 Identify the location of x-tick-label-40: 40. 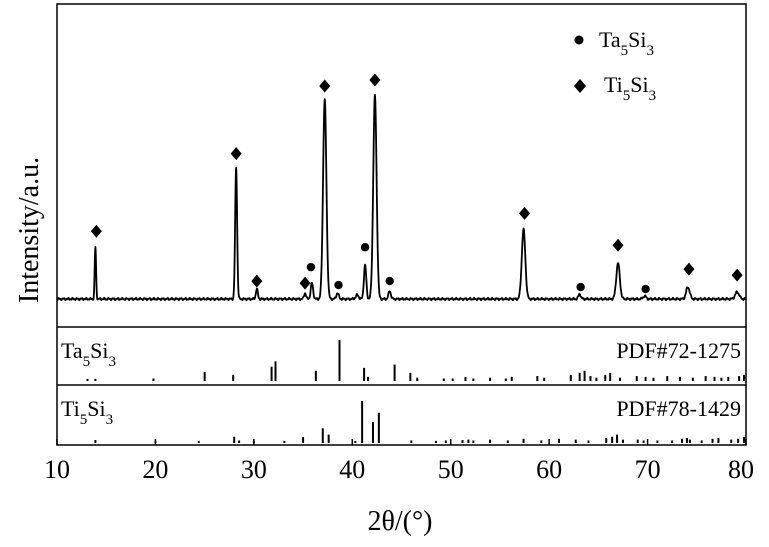
(352, 469).